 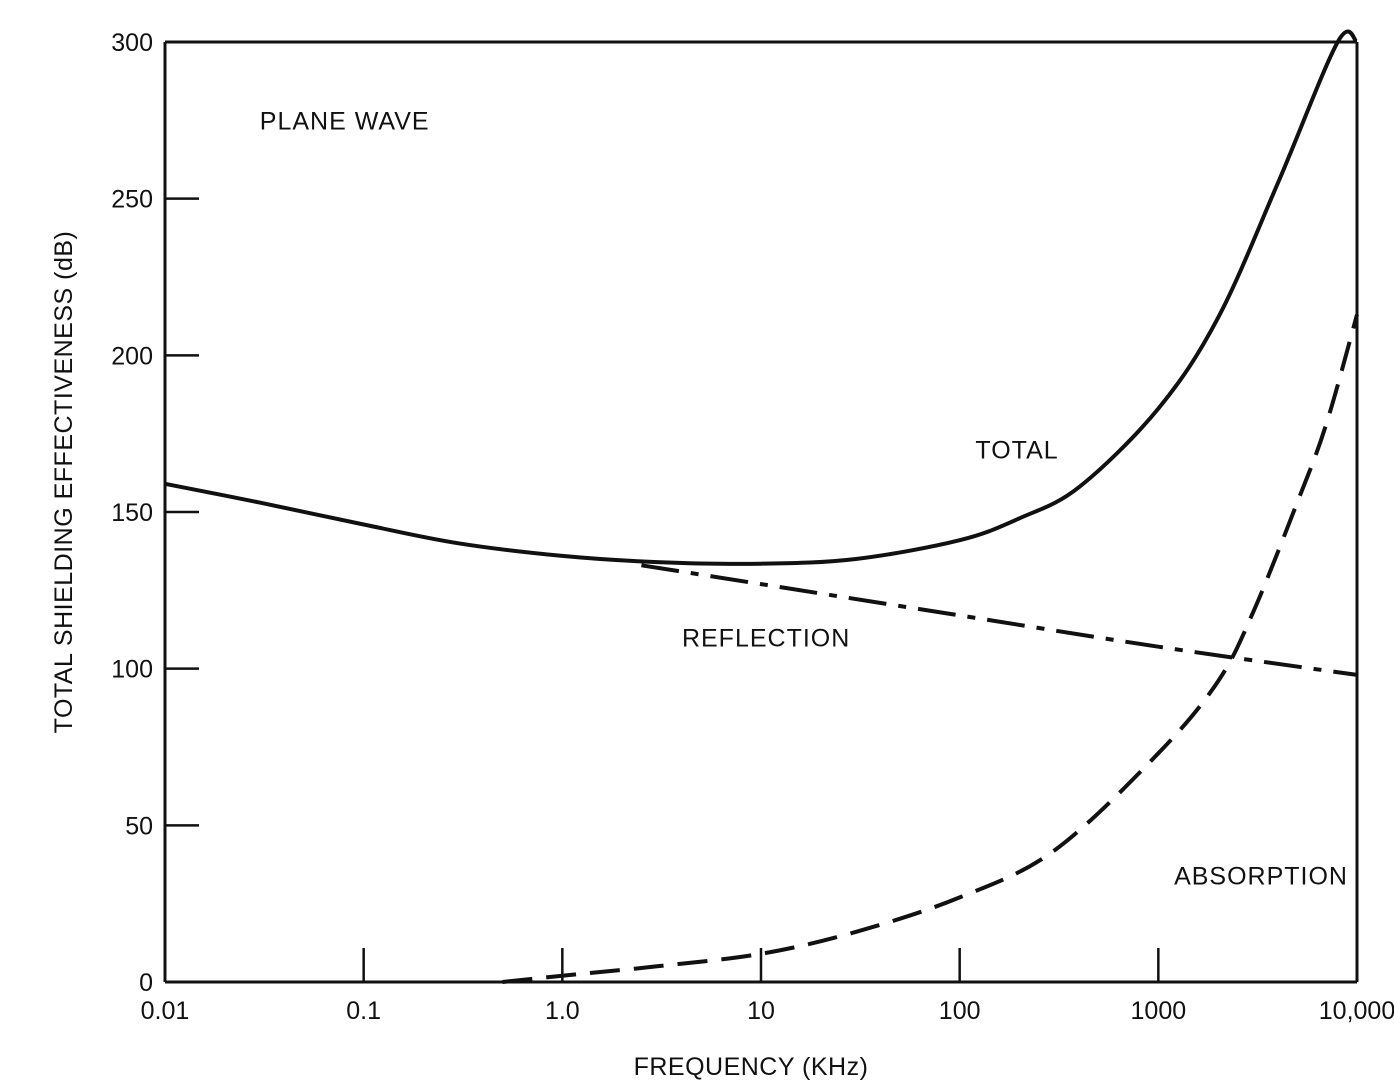 I want to click on x-tick-label: 1000, so click(x=1159, y=1011).